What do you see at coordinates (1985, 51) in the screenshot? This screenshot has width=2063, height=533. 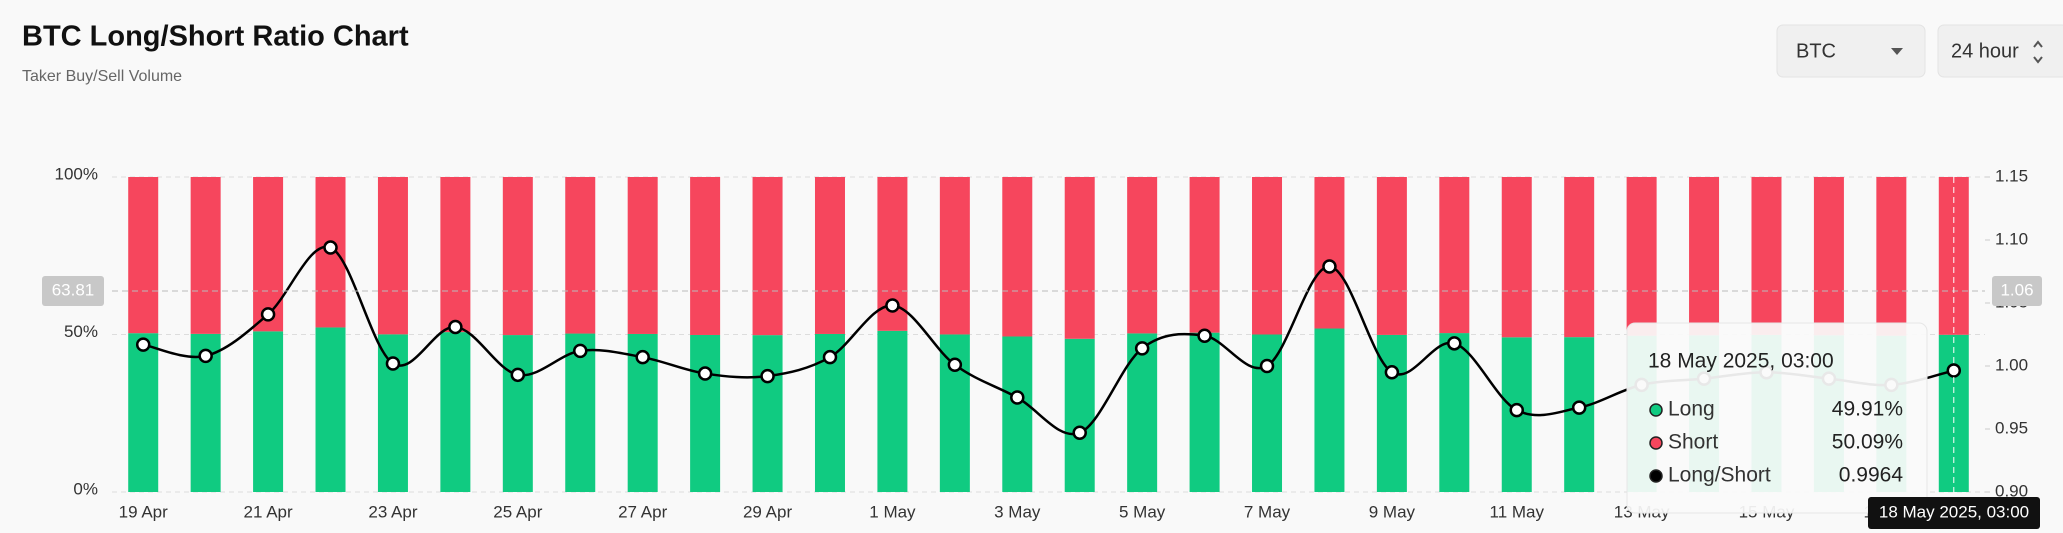 I see `select-text: 24 hour` at bounding box center [1985, 51].